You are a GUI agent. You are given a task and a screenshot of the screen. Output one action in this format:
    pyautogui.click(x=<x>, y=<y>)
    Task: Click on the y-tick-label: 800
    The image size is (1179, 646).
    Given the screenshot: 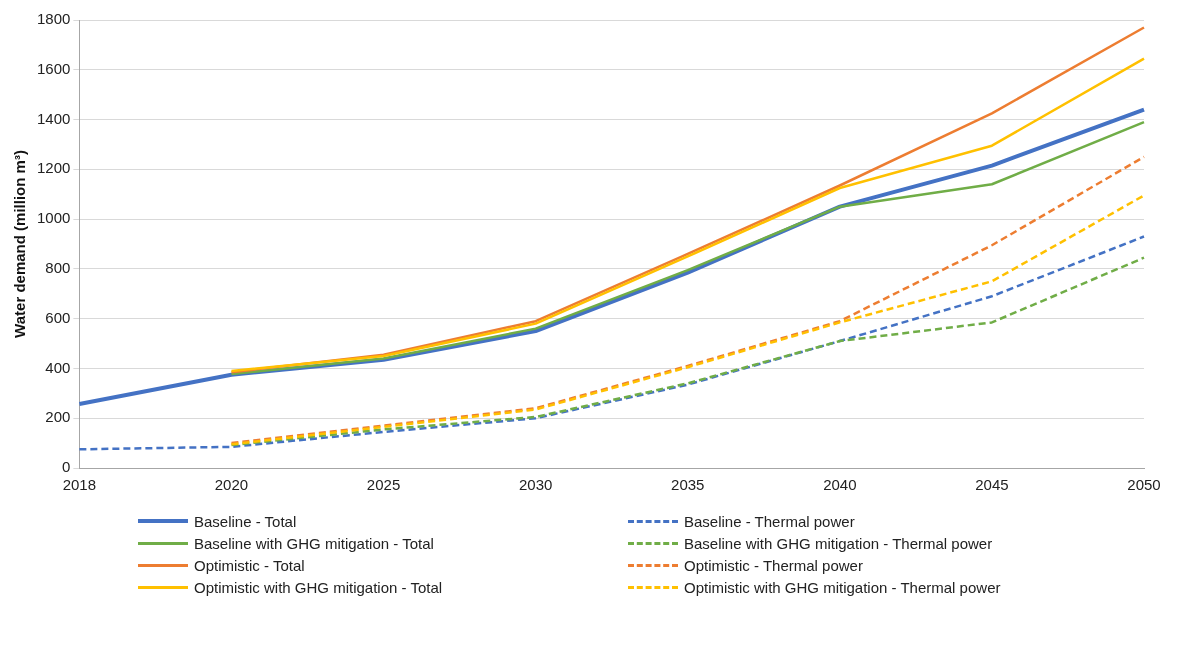 What is the action you would take?
    pyautogui.click(x=58, y=268)
    